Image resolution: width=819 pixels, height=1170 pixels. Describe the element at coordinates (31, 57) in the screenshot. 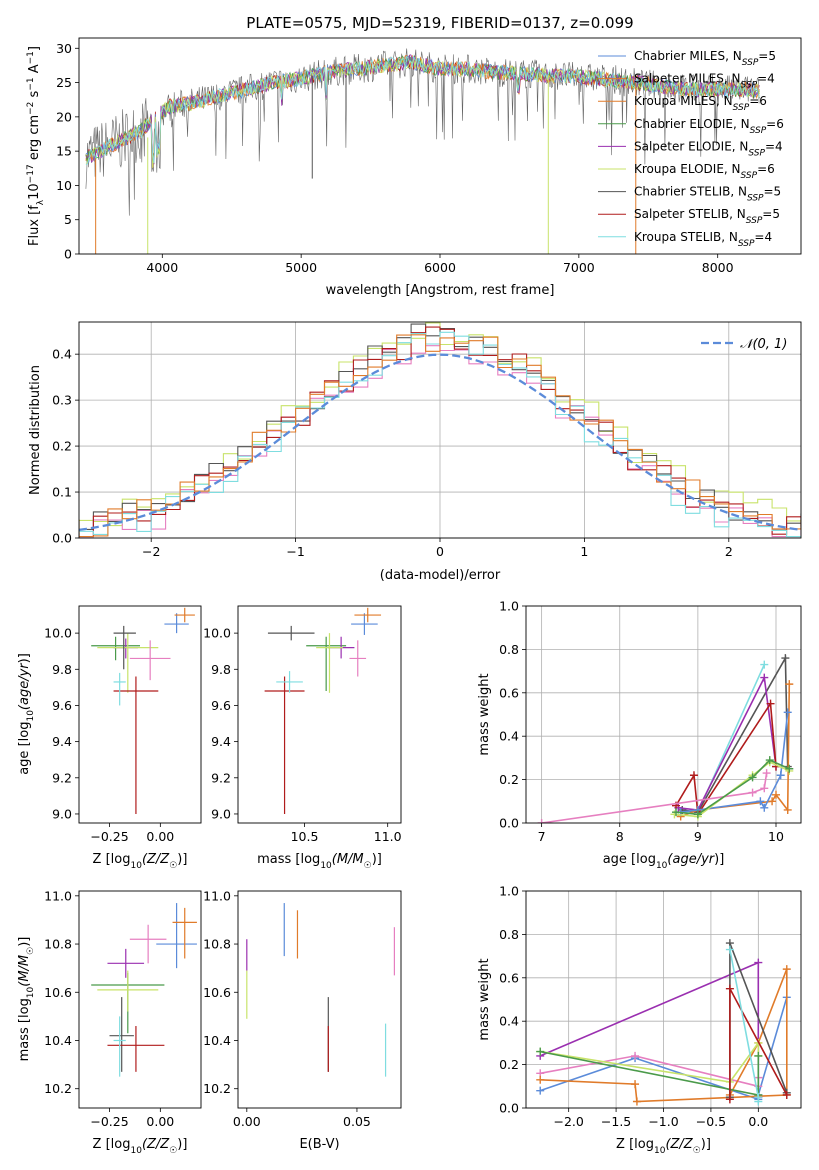

I see `label-part: −1` at that location.